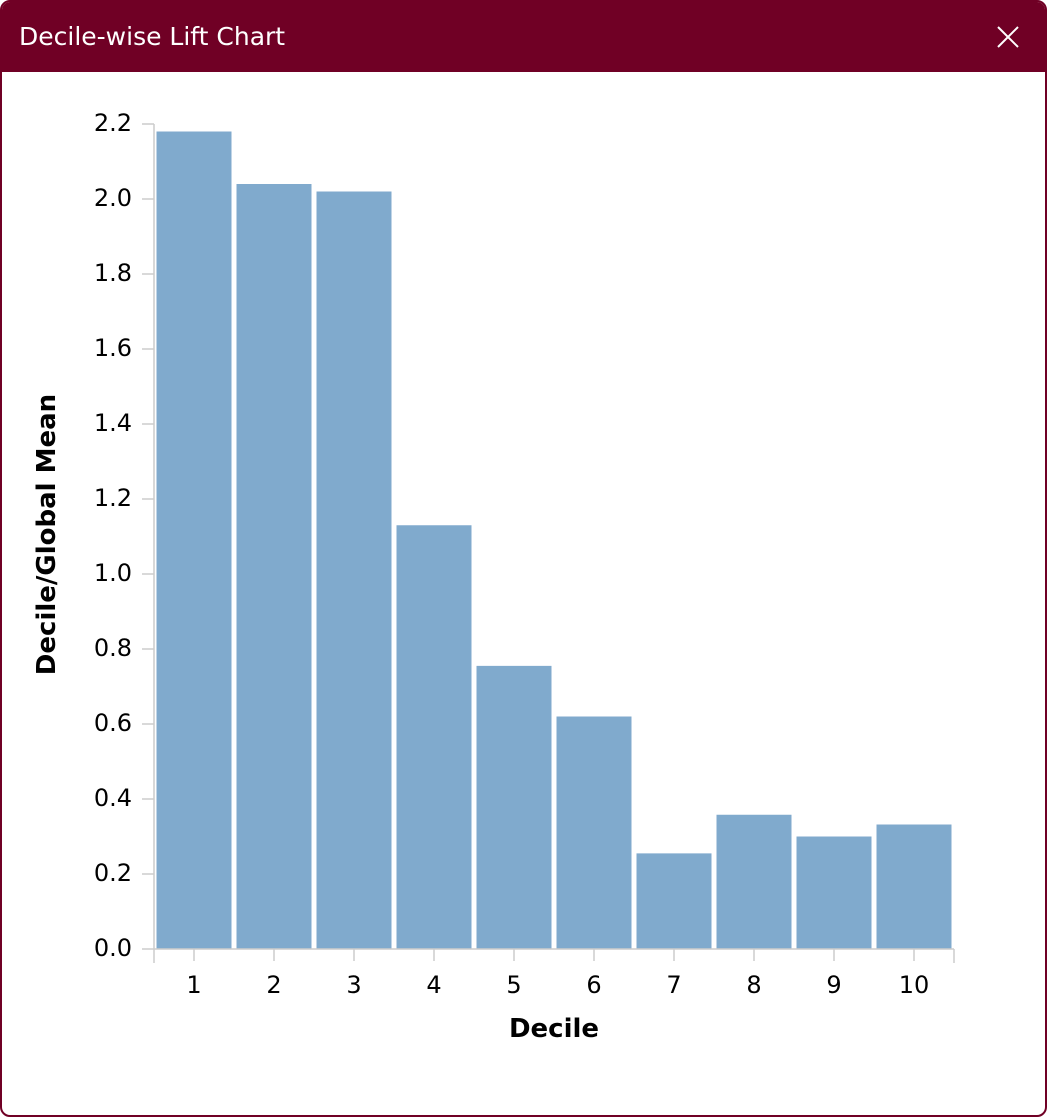 This screenshot has width=1047, height=1117. I want to click on x-tick-label: 9, so click(833, 985).